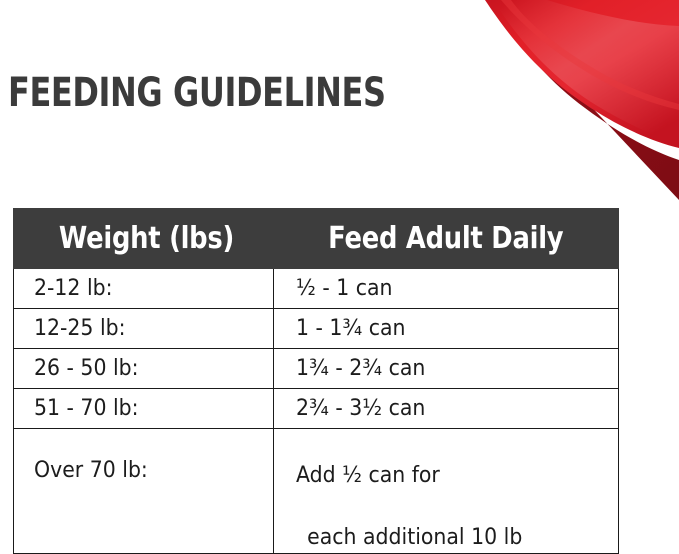  Describe the element at coordinates (86, 368) in the screenshot. I see `cell-weight-value: 26 - 50 lb:` at that location.